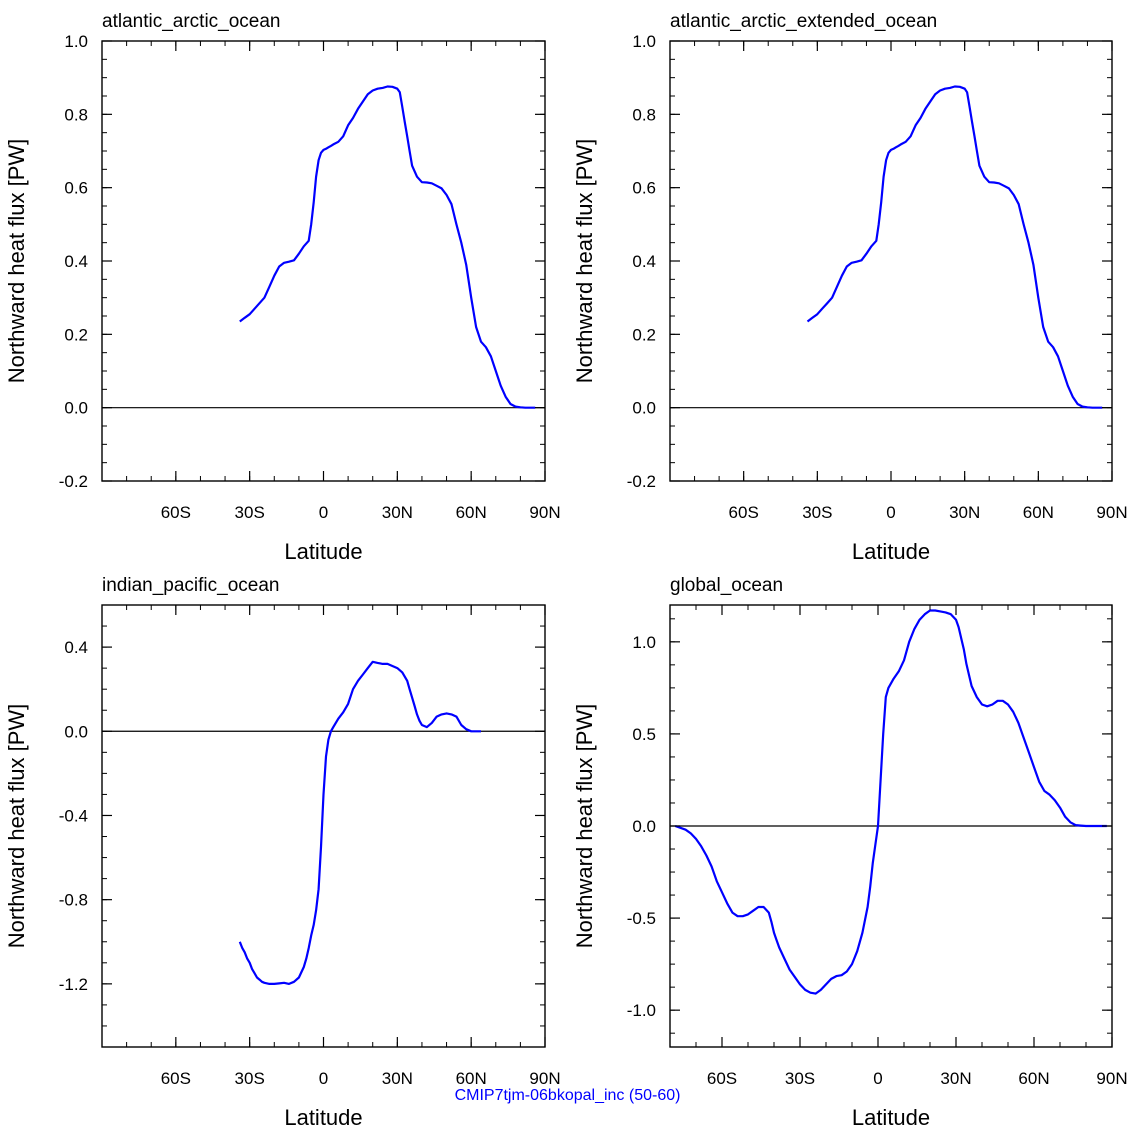 This screenshot has height=1130, width=1135. I want to click on y-tick-label: -0.5, so click(641, 918).